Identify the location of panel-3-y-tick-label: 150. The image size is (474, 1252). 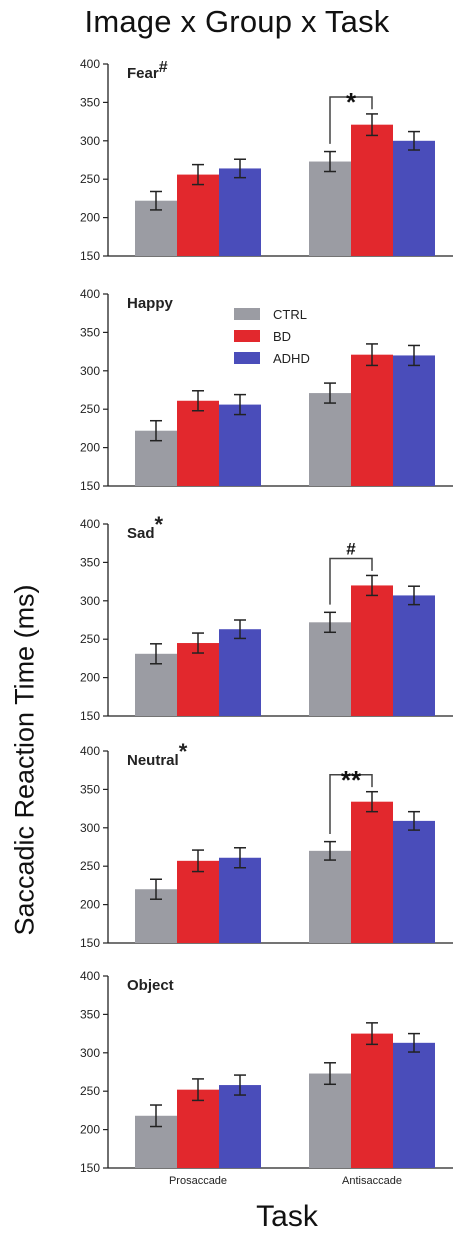
(90, 716).